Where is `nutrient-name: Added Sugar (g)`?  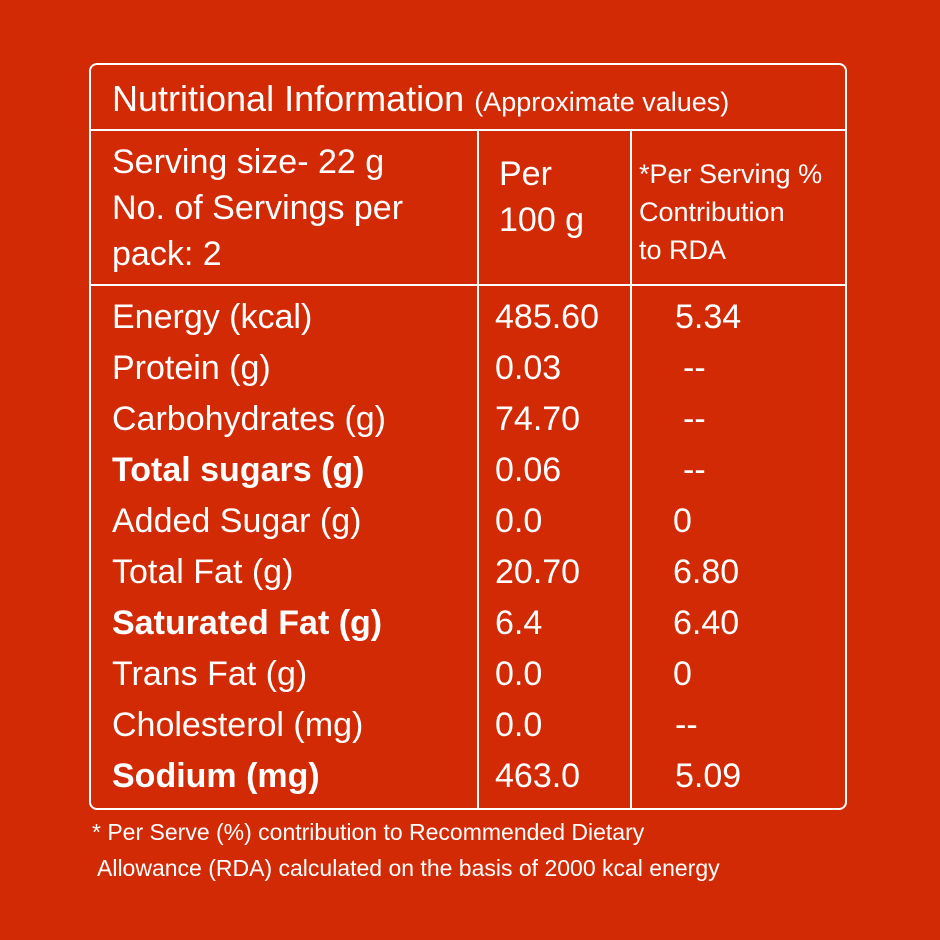 nutrient-name: Added Sugar (g) is located at coordinates (237, 521).